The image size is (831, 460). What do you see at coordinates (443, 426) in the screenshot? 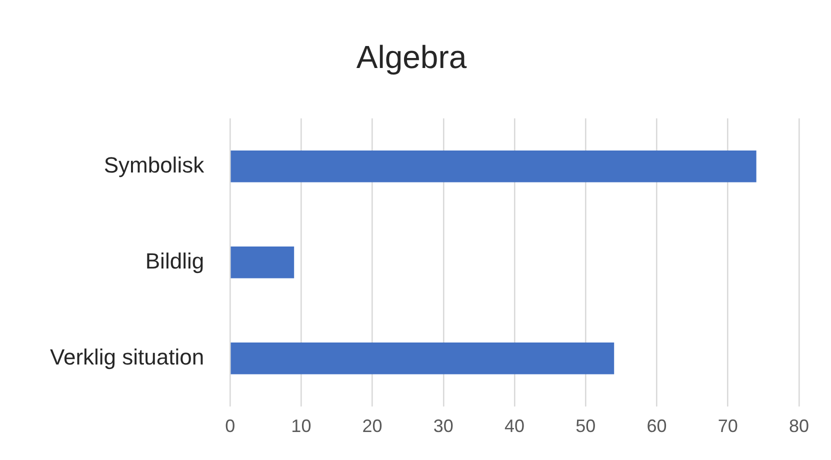
I see `x-tick-label: 30` at bounding box center [443, 426].